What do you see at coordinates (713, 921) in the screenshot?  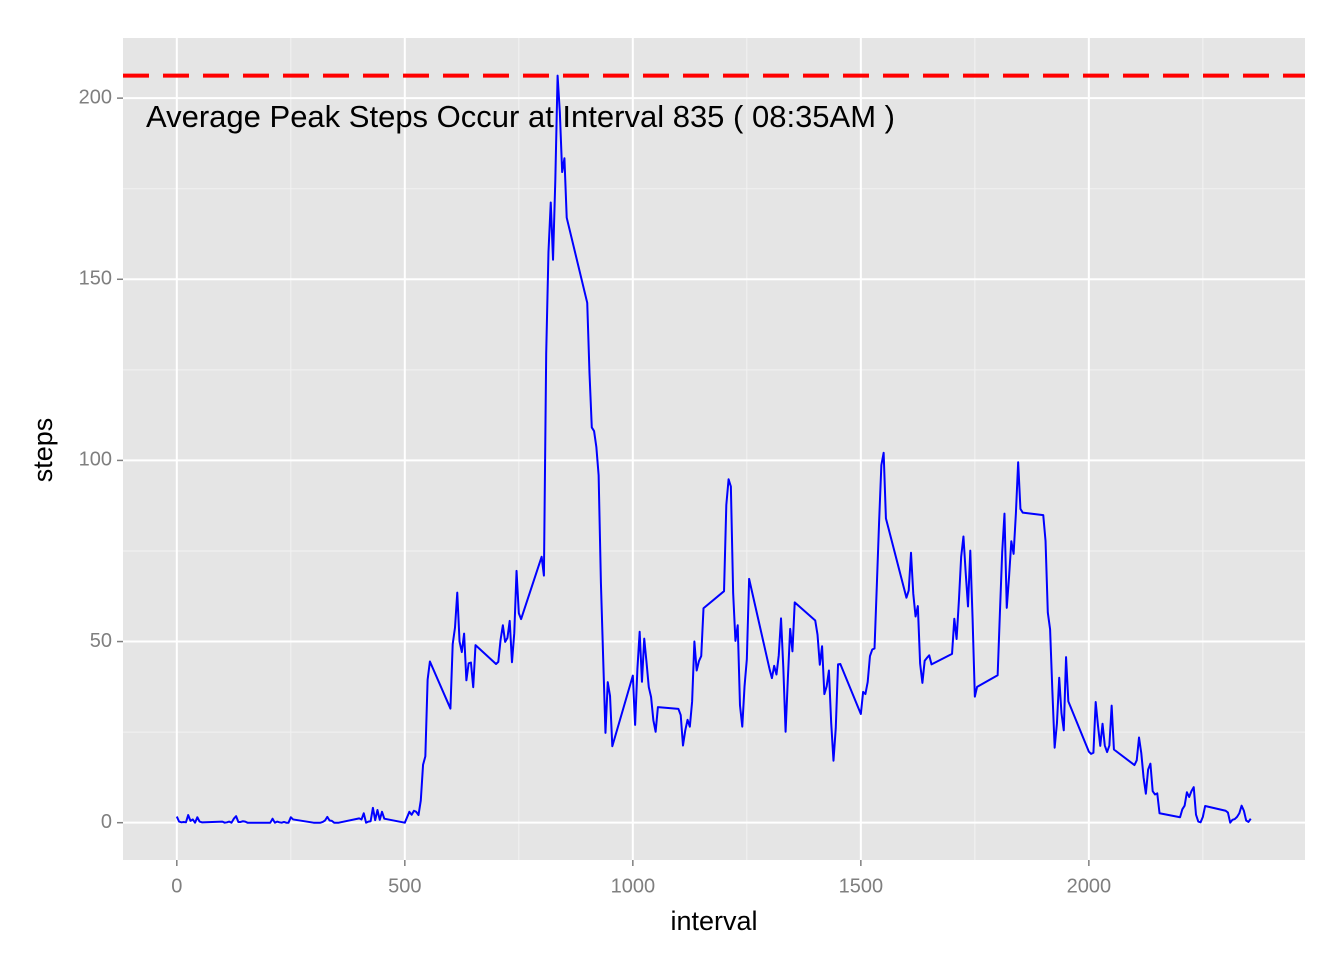 I see `x-axis-title: interval` at bounding box center [713, 921].